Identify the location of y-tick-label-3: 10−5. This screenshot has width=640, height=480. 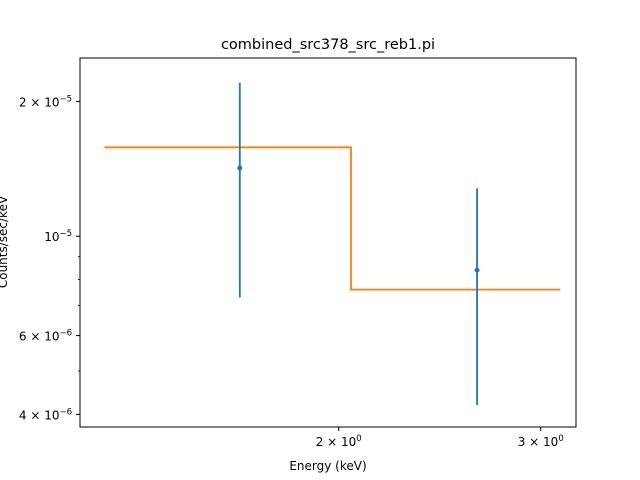
(58, 236).